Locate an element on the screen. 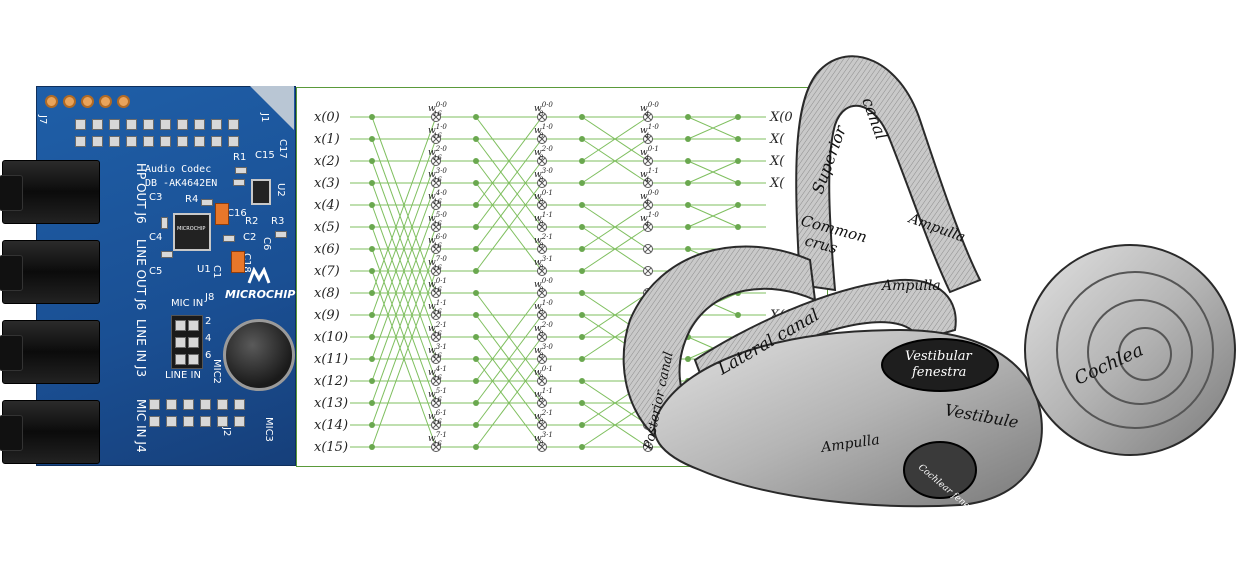  audio-jack-mic-in is located at coordinates (50, 432).